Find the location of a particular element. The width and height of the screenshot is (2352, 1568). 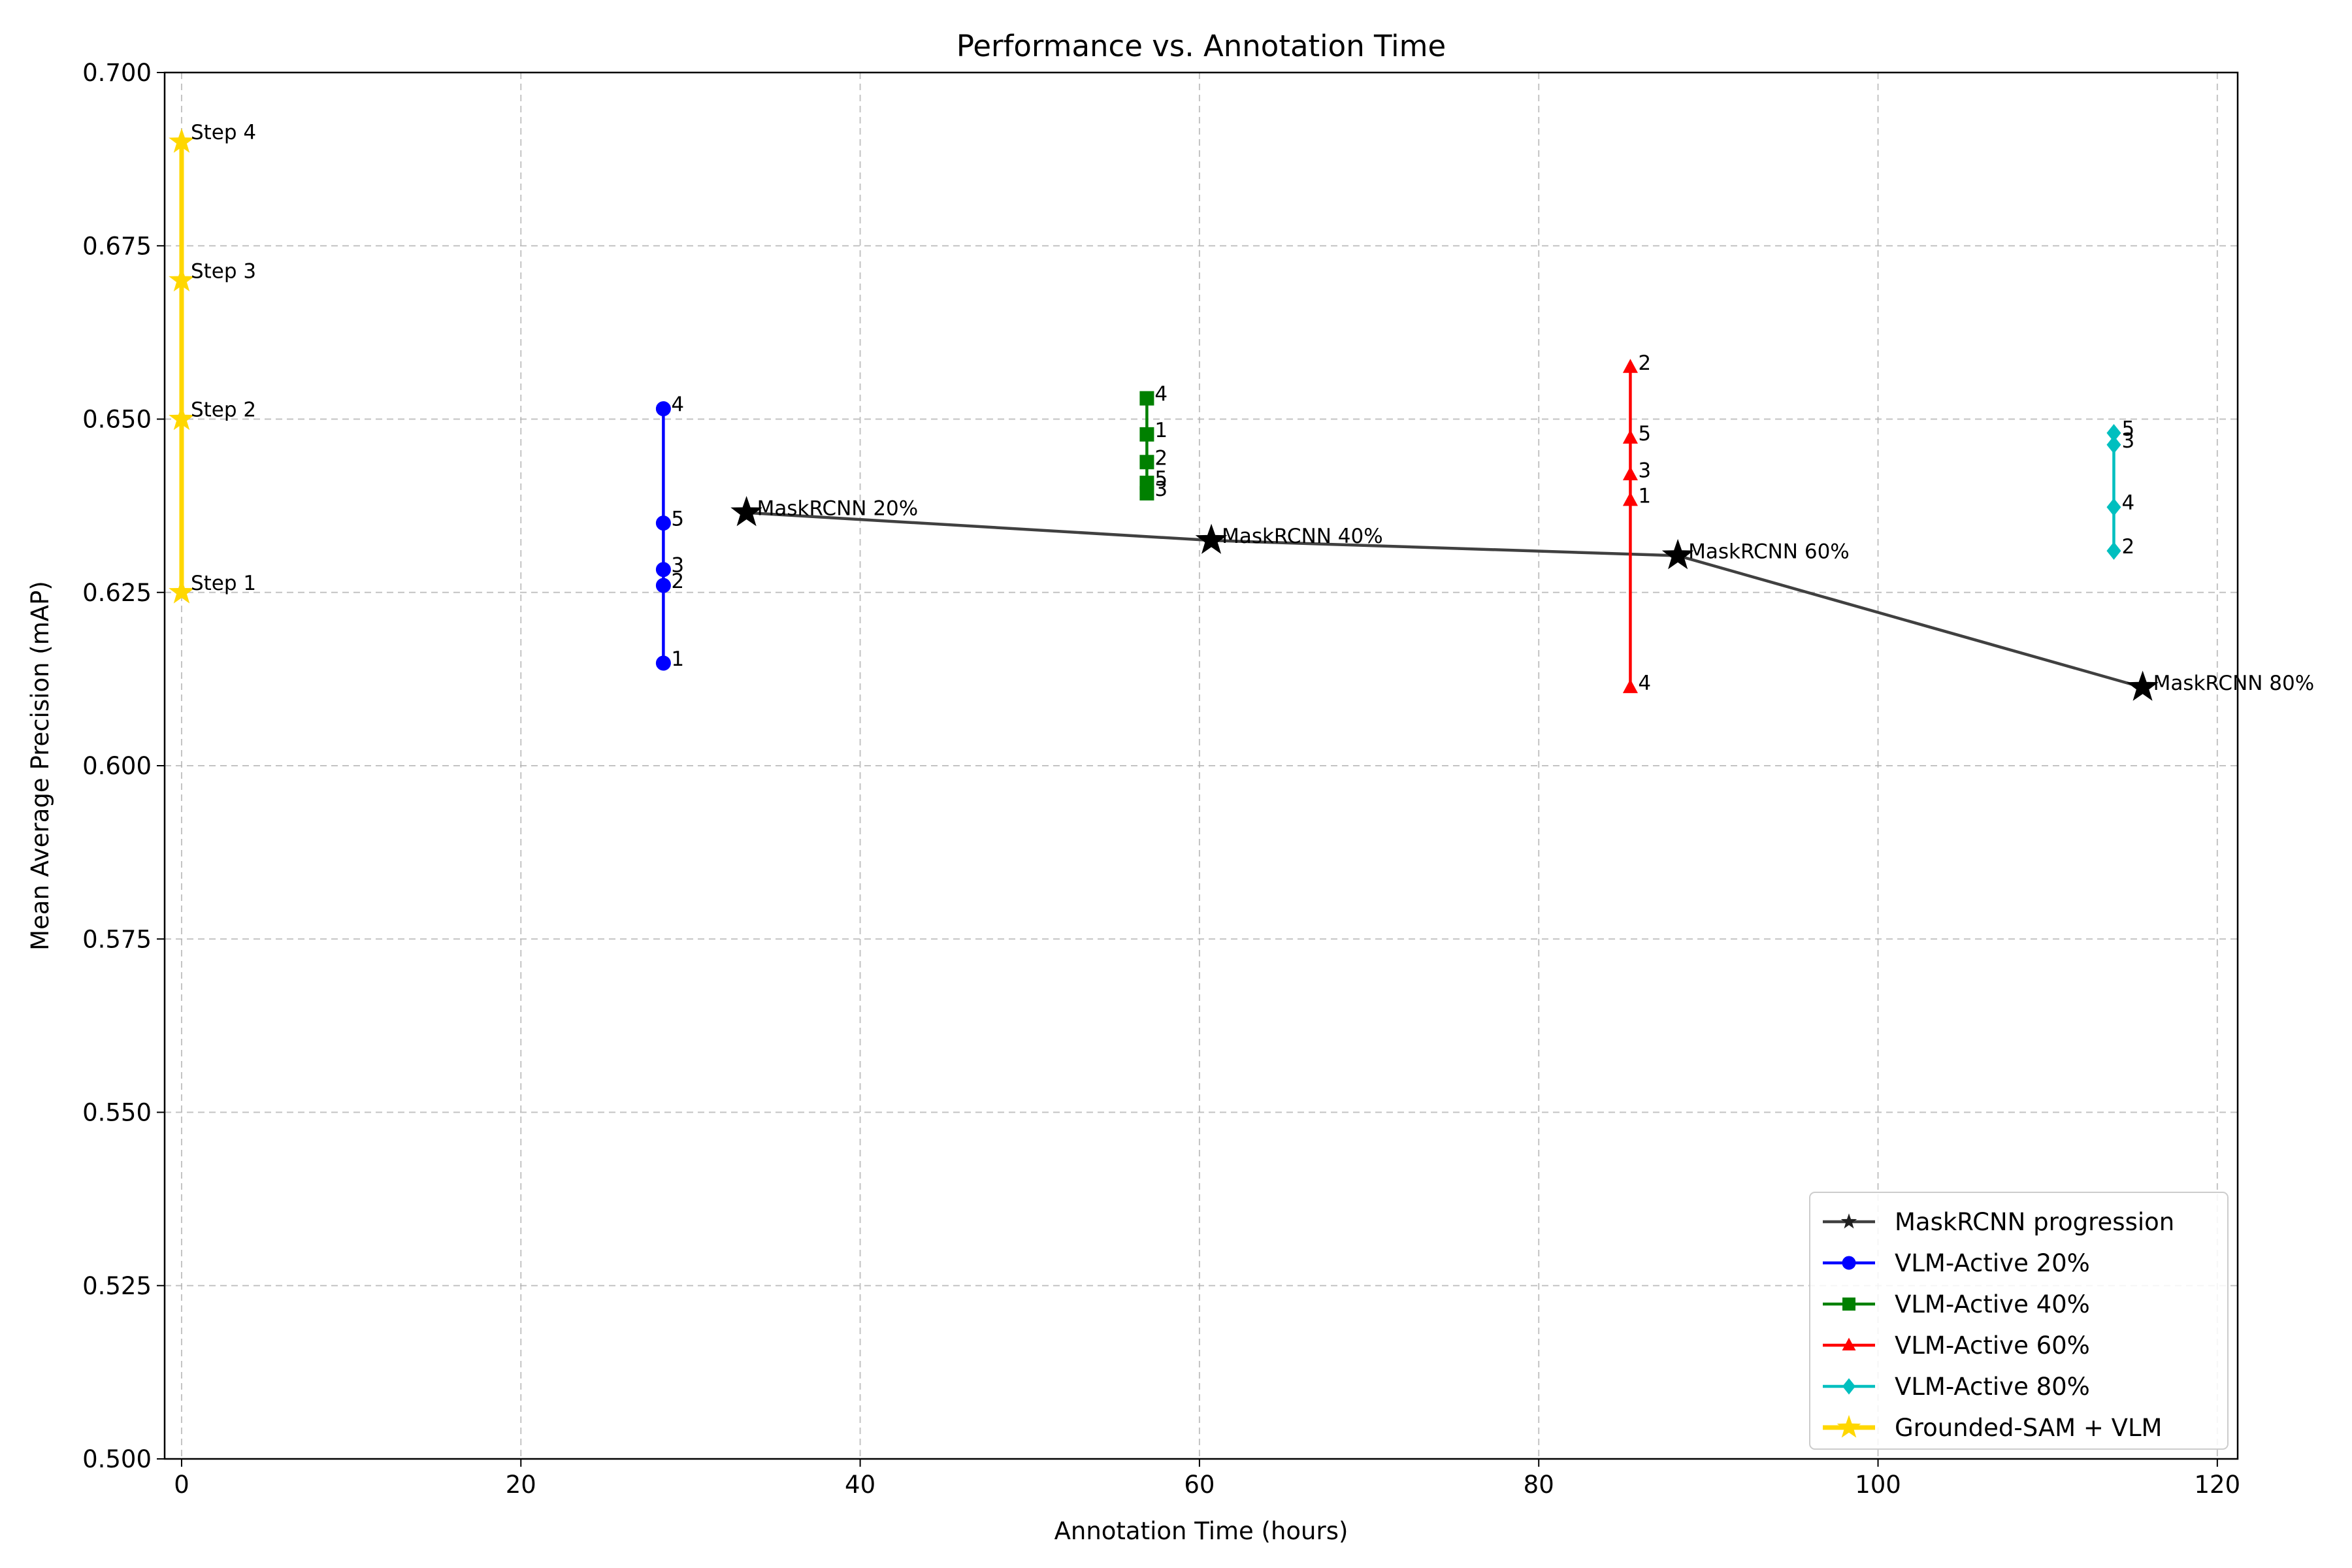

x-axis-title: Annotation Time (hours) is located at coordinates (1201, 1531).